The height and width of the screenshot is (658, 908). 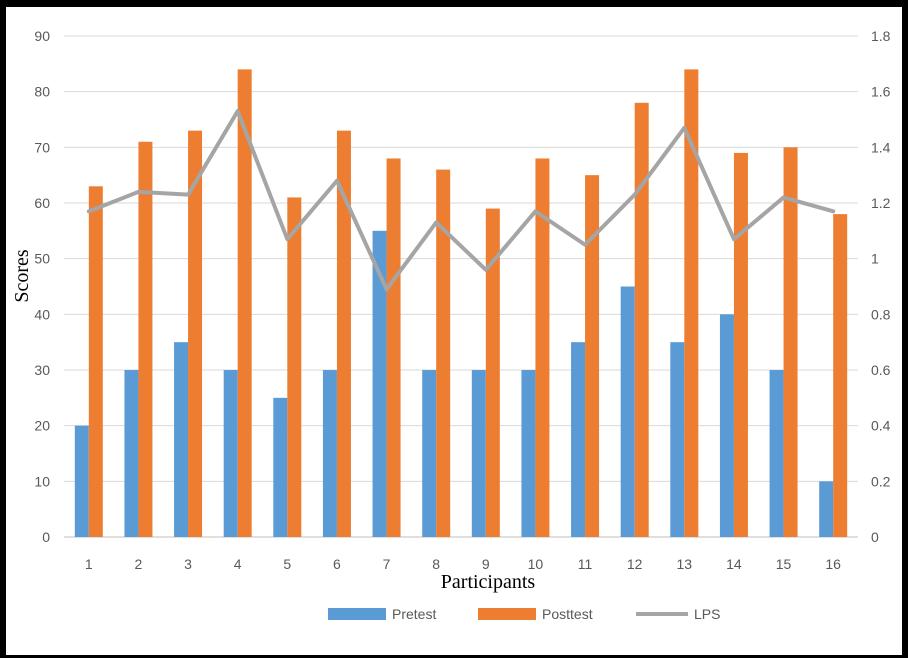 I want to click on y-tick-label: 90, so click(x=42, y=36).